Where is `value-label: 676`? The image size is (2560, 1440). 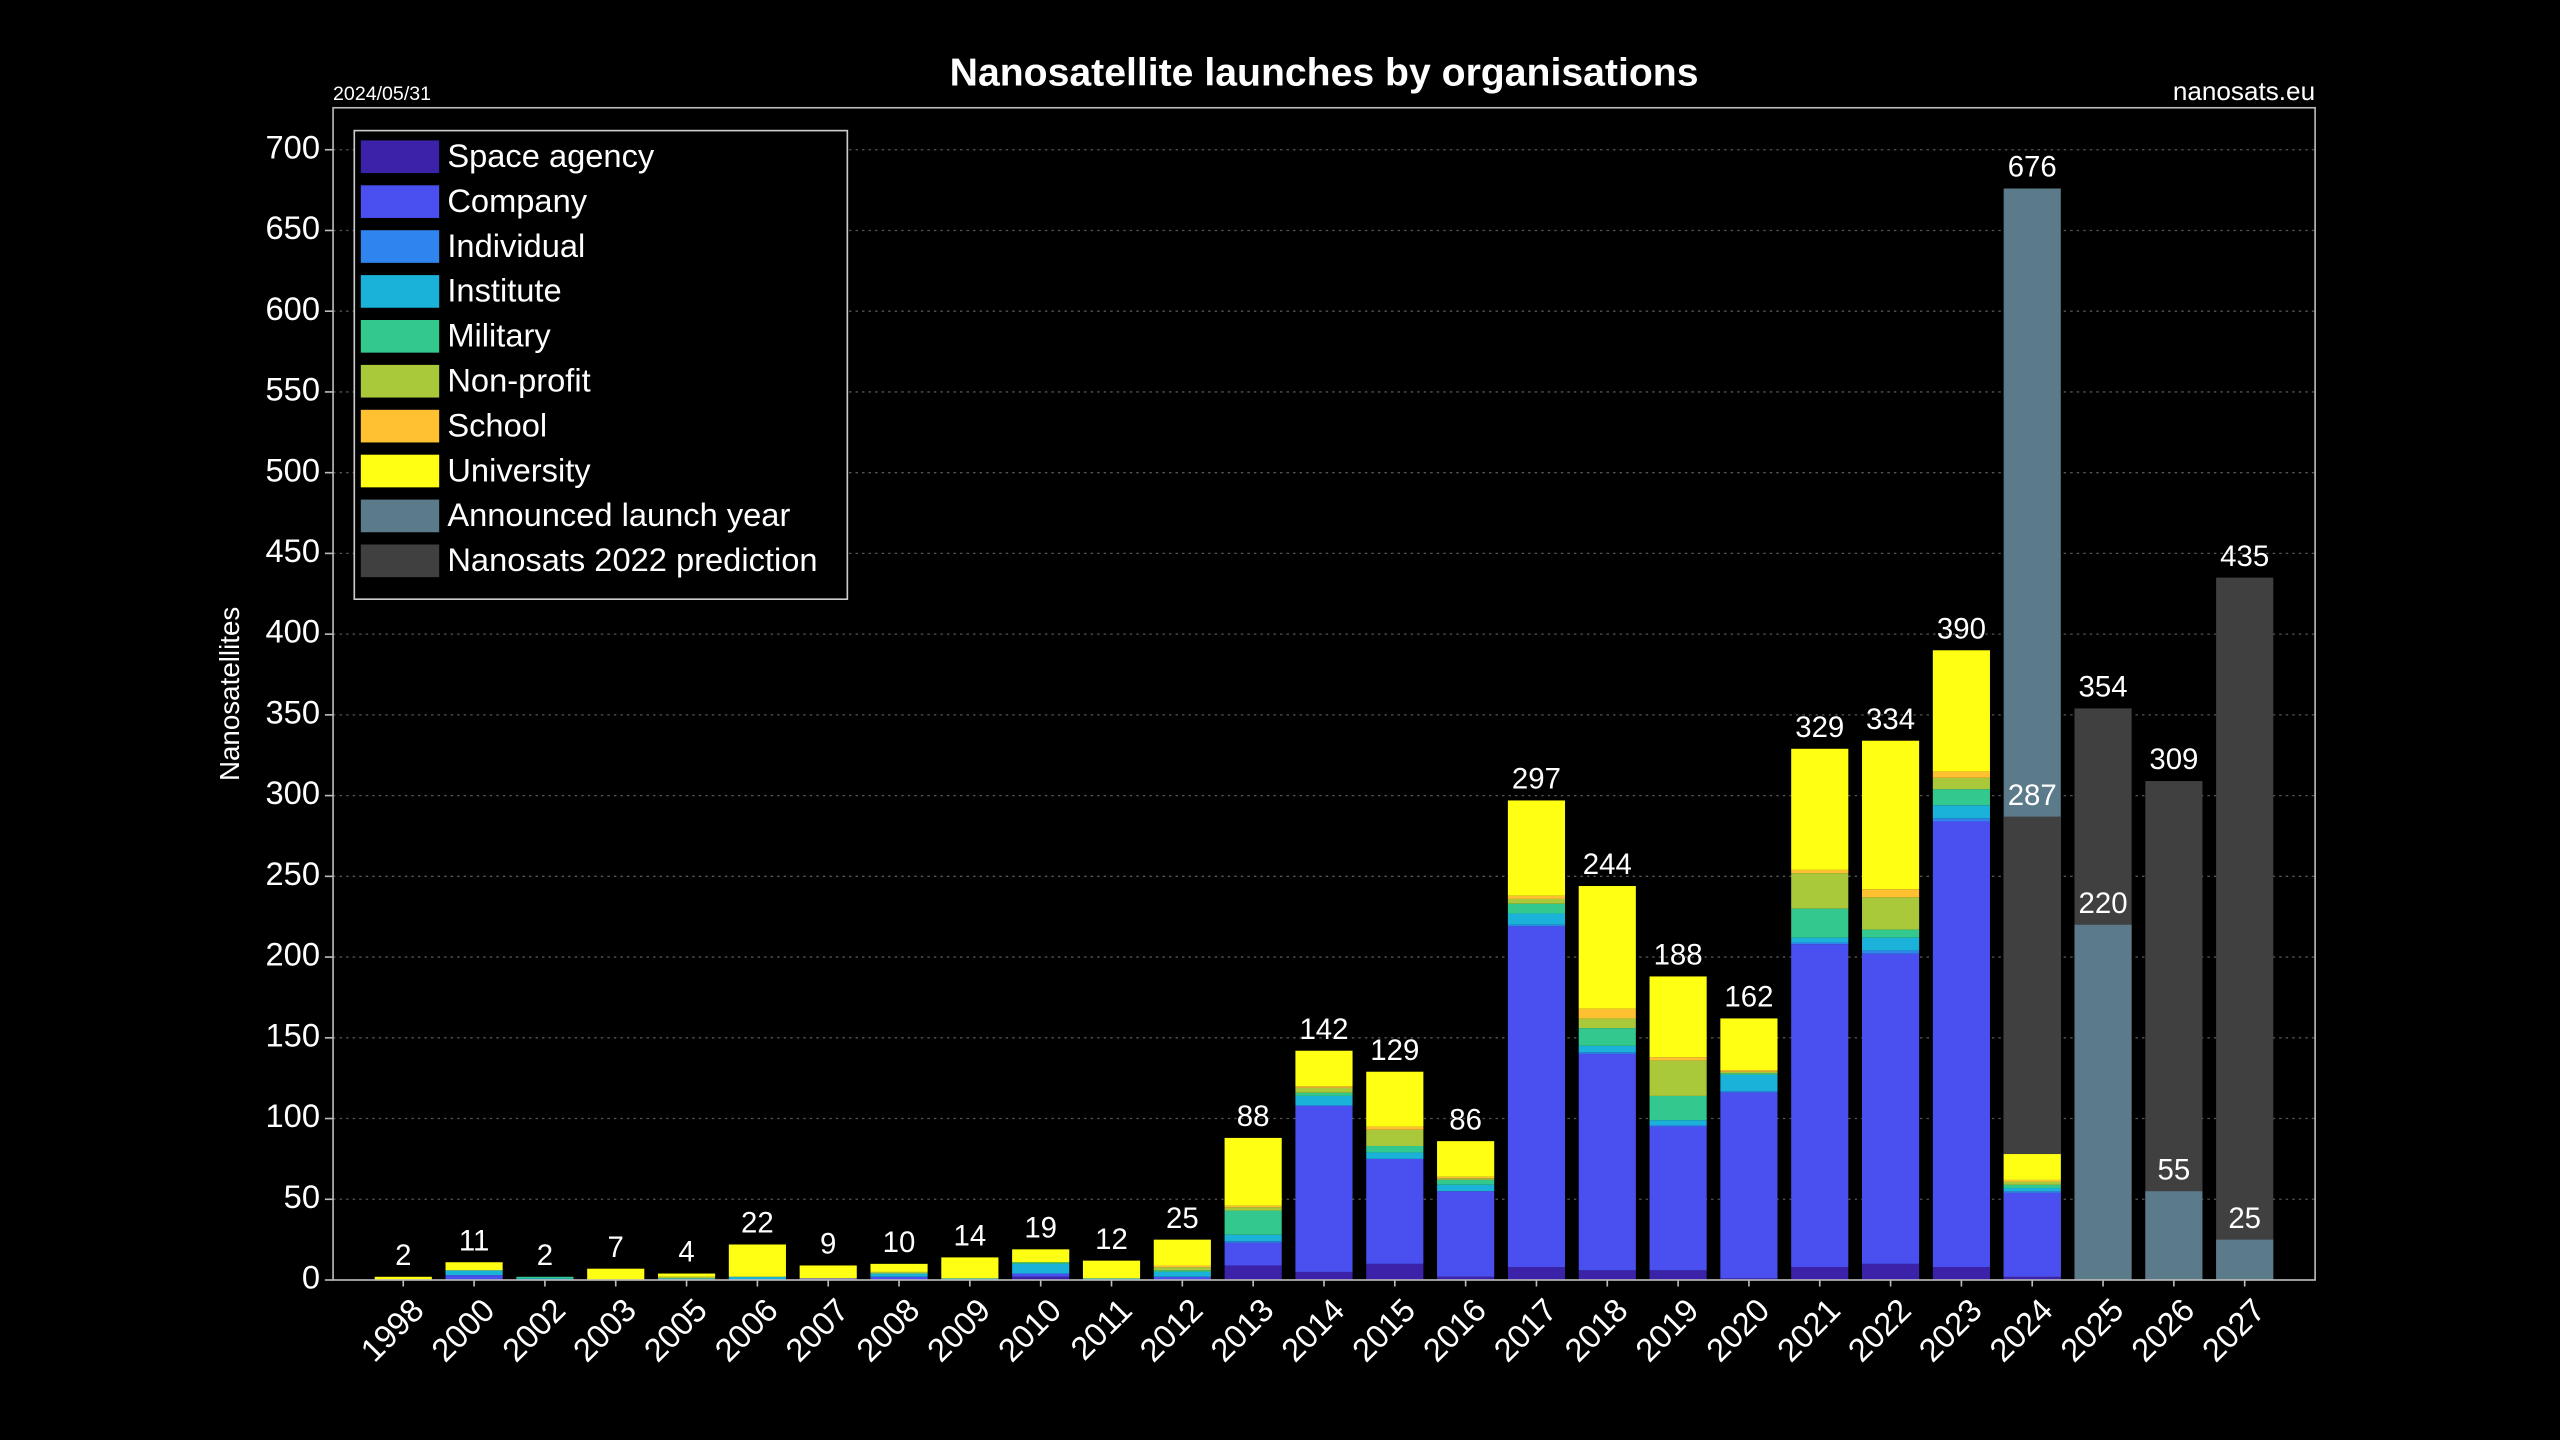
value-label: 676 is located at coordinates (2032, 167).